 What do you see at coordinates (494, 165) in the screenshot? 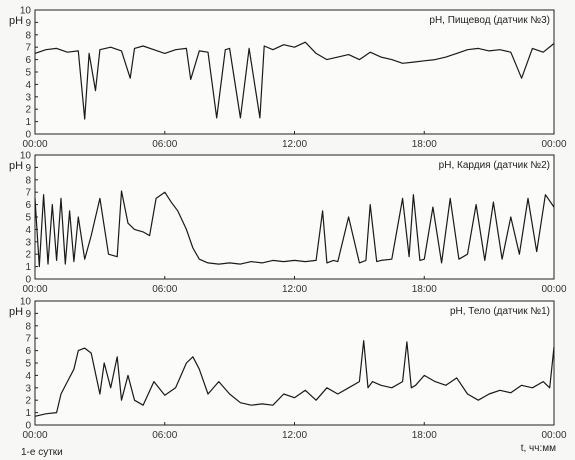
I see `panel-title: pH, Кардия (датчик №2)` at bounding box center [494, 165].